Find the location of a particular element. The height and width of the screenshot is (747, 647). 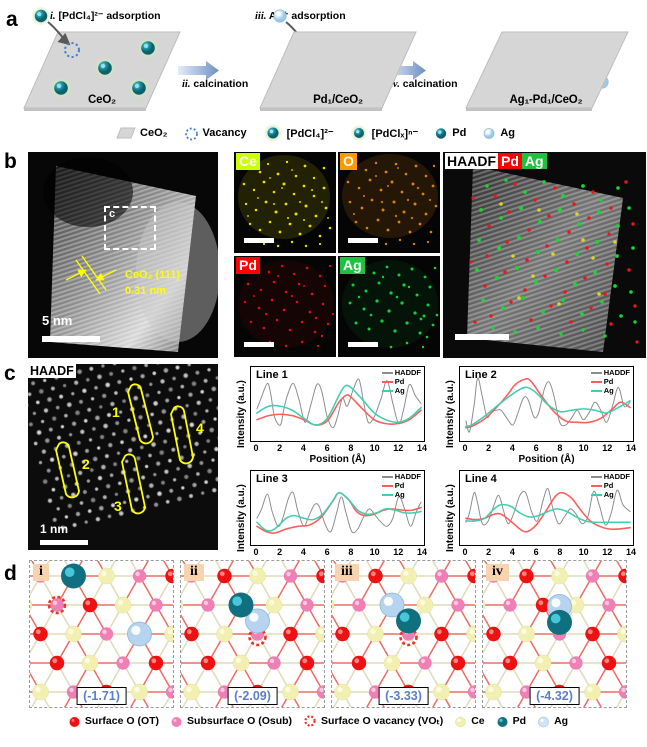

dft-structure-iv is located at coordinates (554, 634).